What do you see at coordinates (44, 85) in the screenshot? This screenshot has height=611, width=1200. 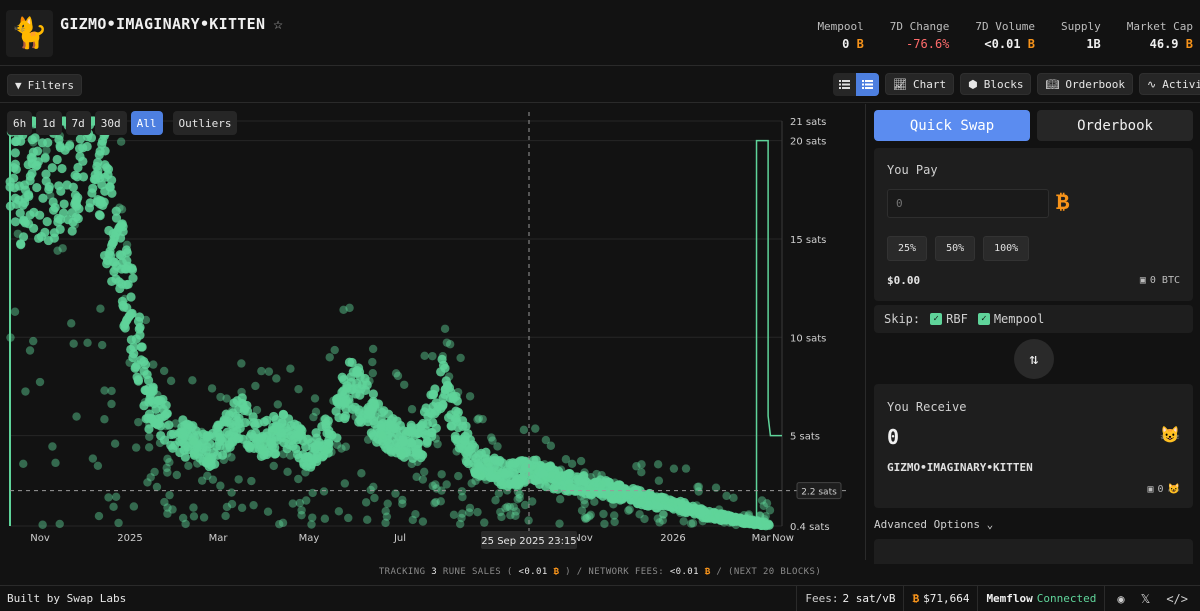 I see `filters-button: ▼ Filters` at bounding box center [44, 85].